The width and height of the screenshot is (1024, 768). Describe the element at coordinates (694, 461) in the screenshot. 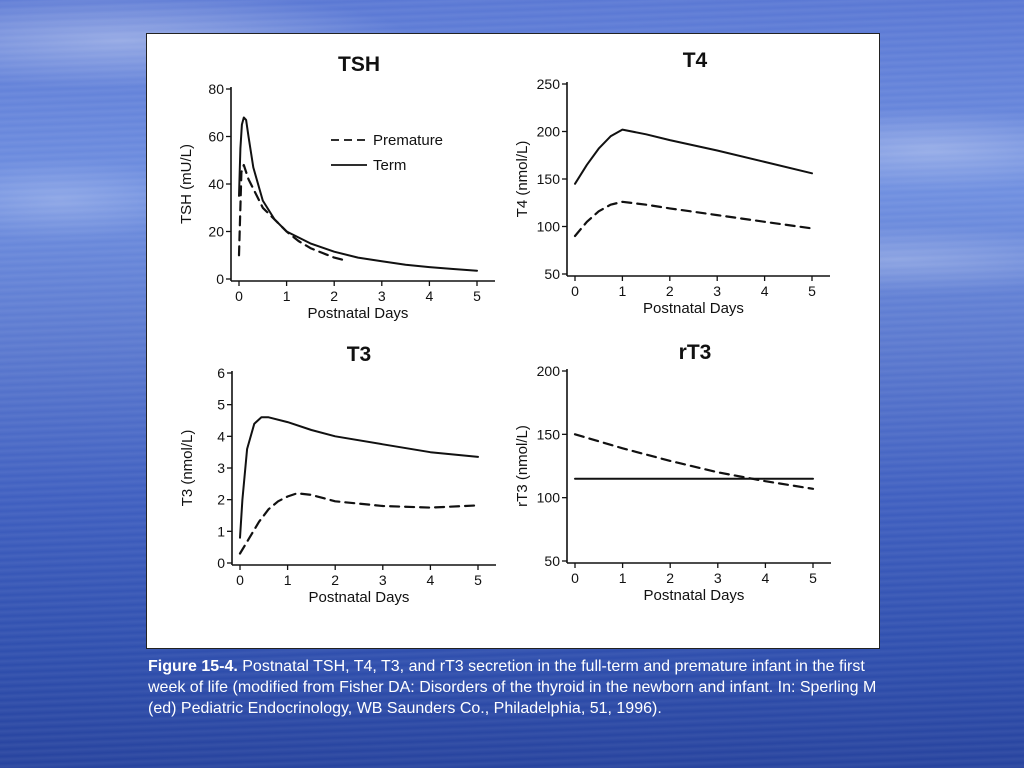

I see `rt3-series-premature` at that location.